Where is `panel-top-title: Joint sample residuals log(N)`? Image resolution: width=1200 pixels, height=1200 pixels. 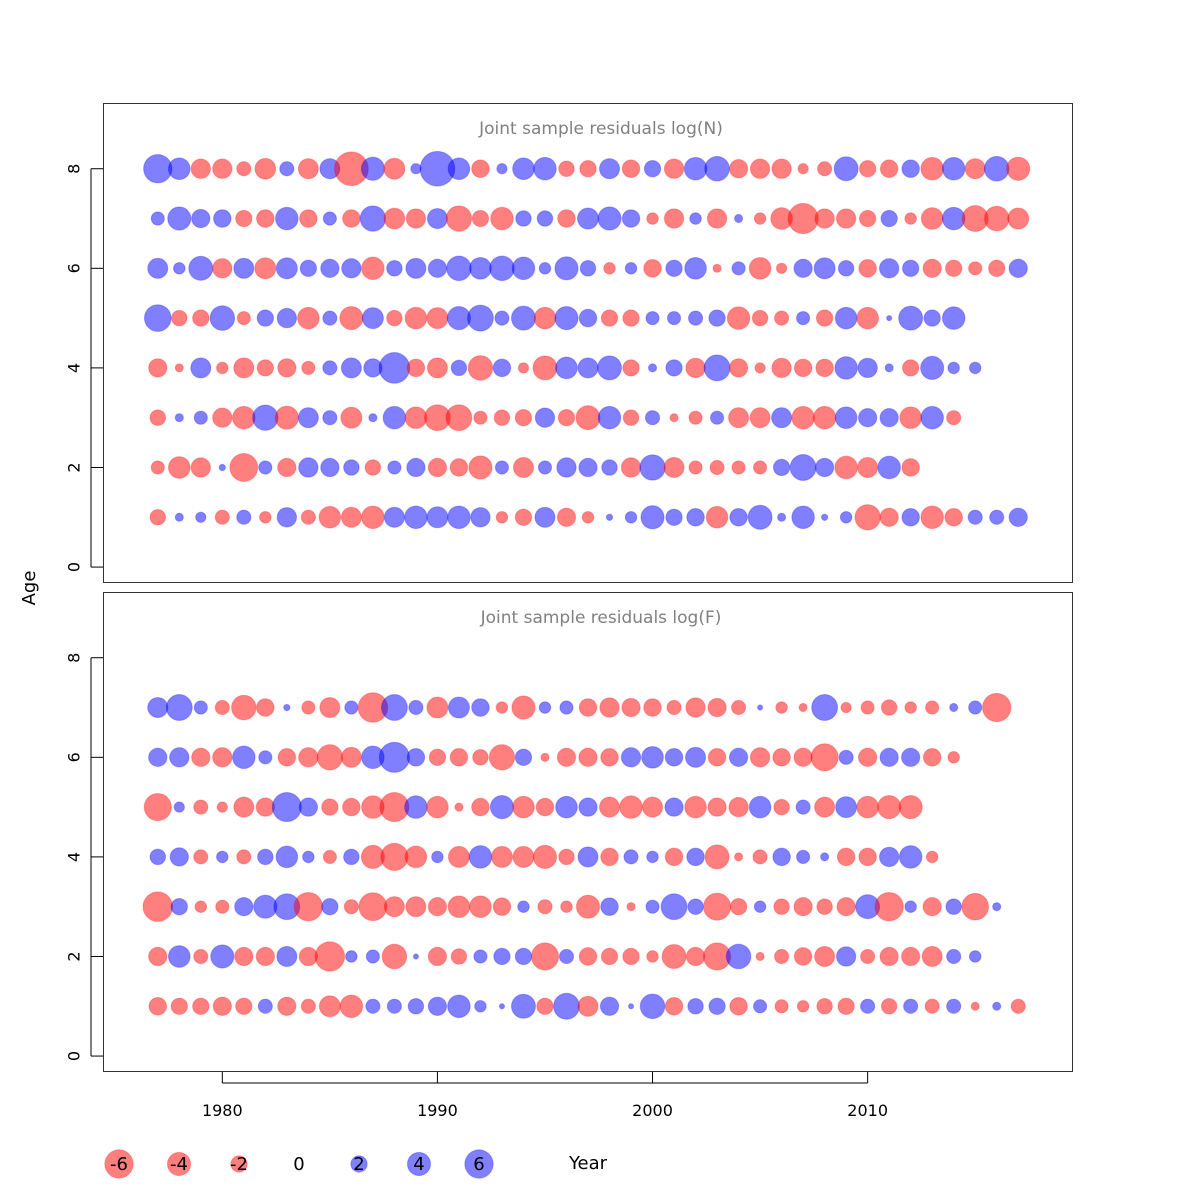 panel-top-title: Joint sample residuals log(N) is located at coordinates (600, 129).